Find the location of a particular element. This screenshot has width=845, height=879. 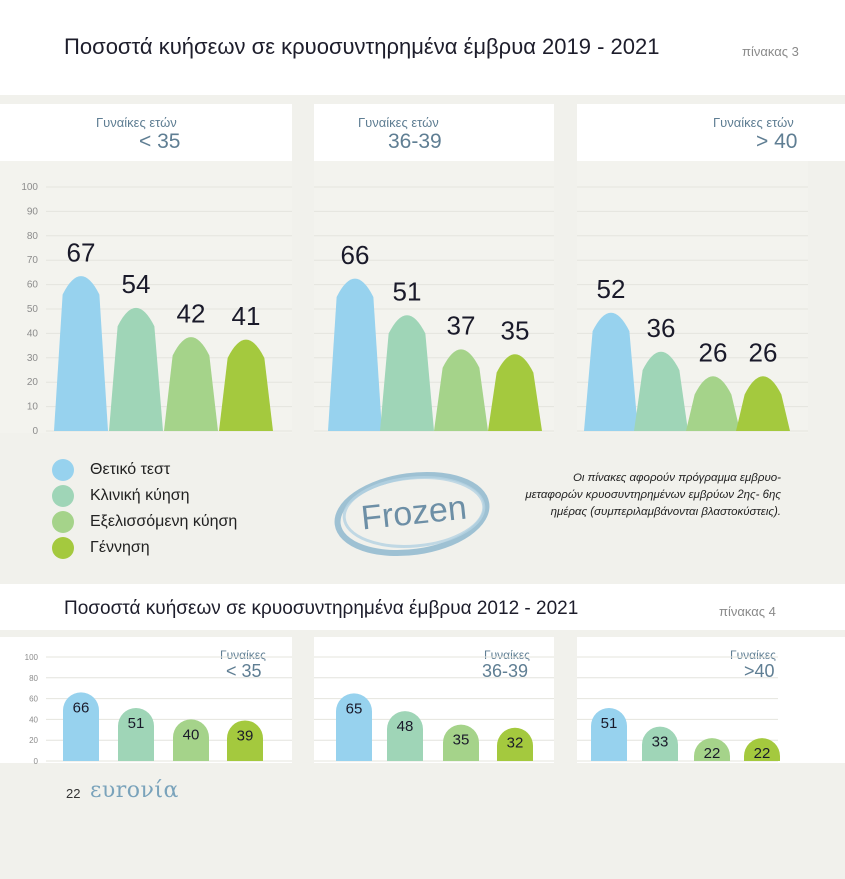

legend-item-ongoing-pregnancy: Εξελισσόμενη κύηση is located at coordinates (144, 522).